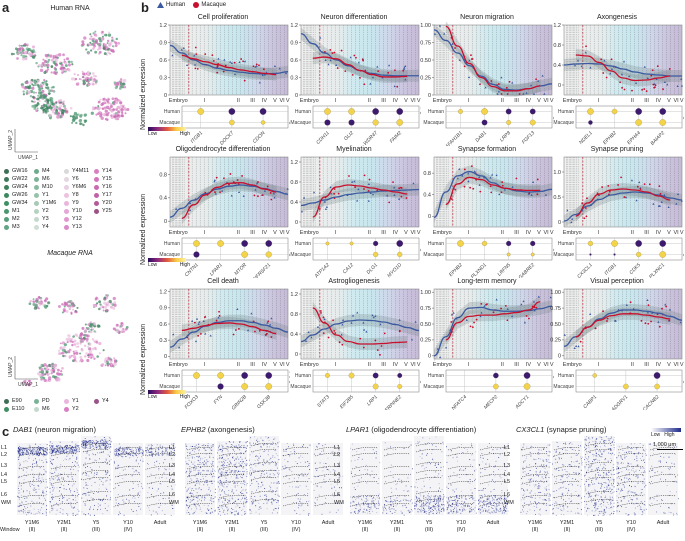 The image size is (685, 541). What do you see at coordinates (364, 68) in the screenshot?
I see `scatter-macaque` at bounding box center [364, 68].